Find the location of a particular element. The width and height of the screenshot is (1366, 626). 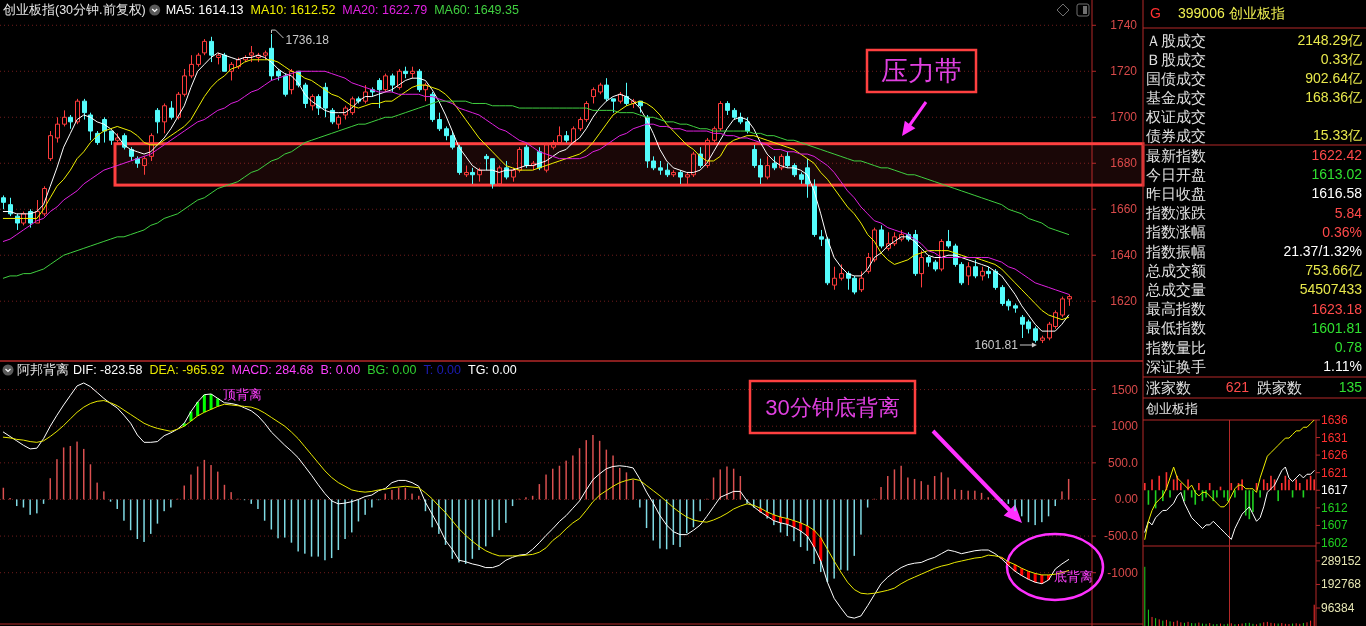

y-tick-label: -500.0 is located at coordinates (1121, 536).